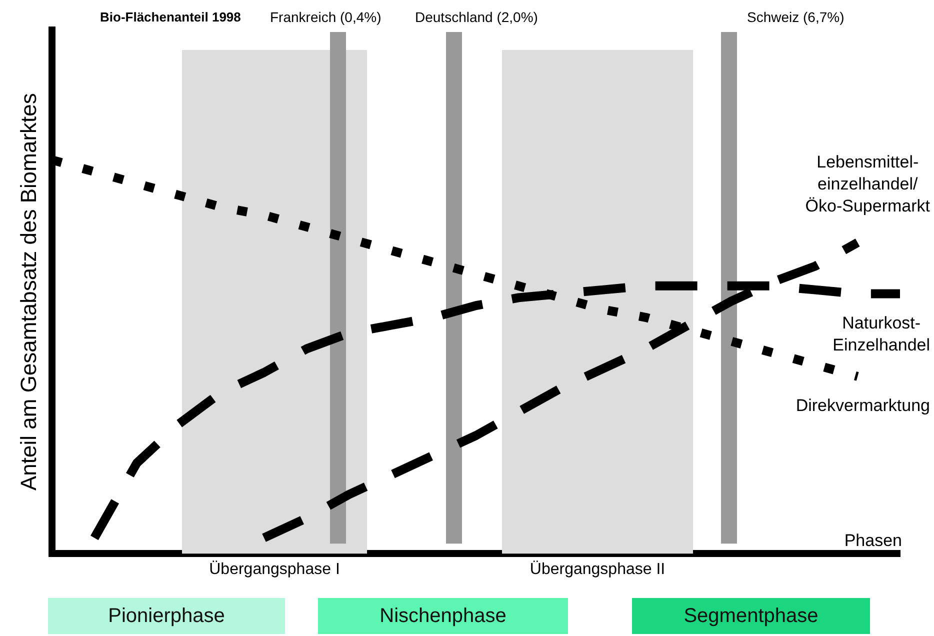  What do you see at coordinates (443, 616) in the screenshot?
I see `text: Nischenphase` at bounding box center [443, 616].